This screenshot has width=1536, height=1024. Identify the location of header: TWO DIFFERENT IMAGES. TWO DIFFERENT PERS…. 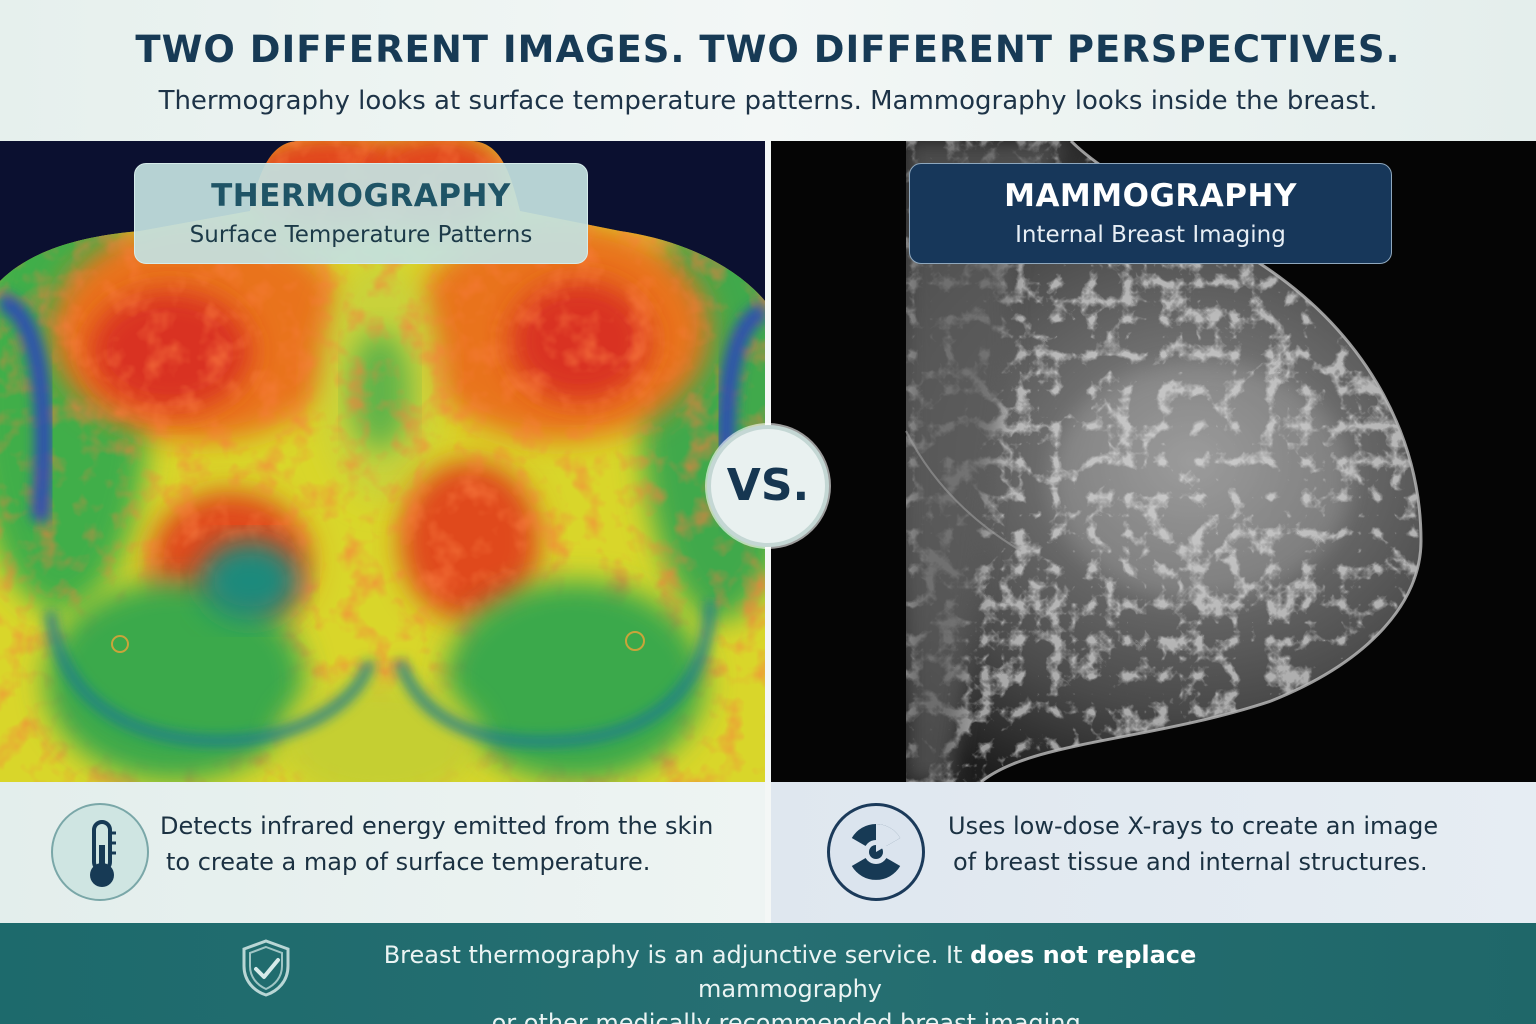
(768, 70).